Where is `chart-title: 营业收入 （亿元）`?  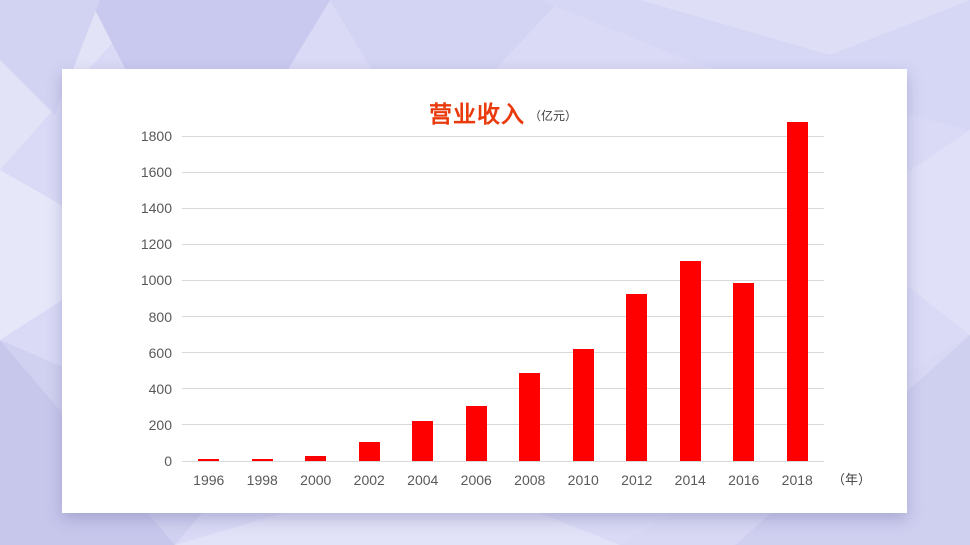
chart-title: 营业收入 （亿元） is located at coordinates (503, 111).